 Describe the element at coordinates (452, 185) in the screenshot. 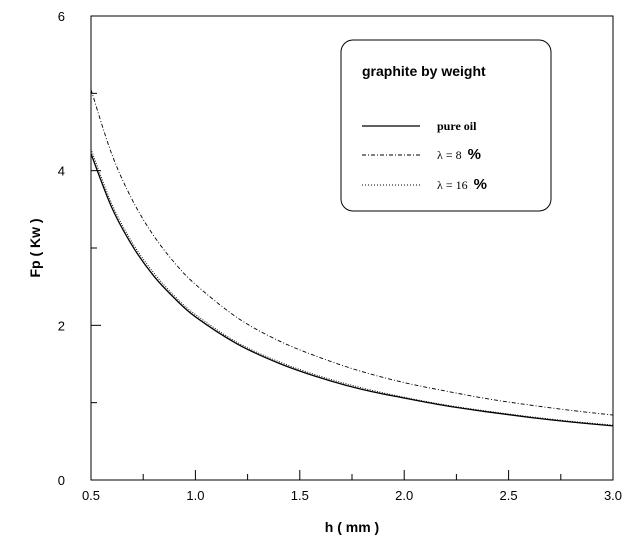

I see `legend-label-lambda-16-text: λ = 16` at that location.